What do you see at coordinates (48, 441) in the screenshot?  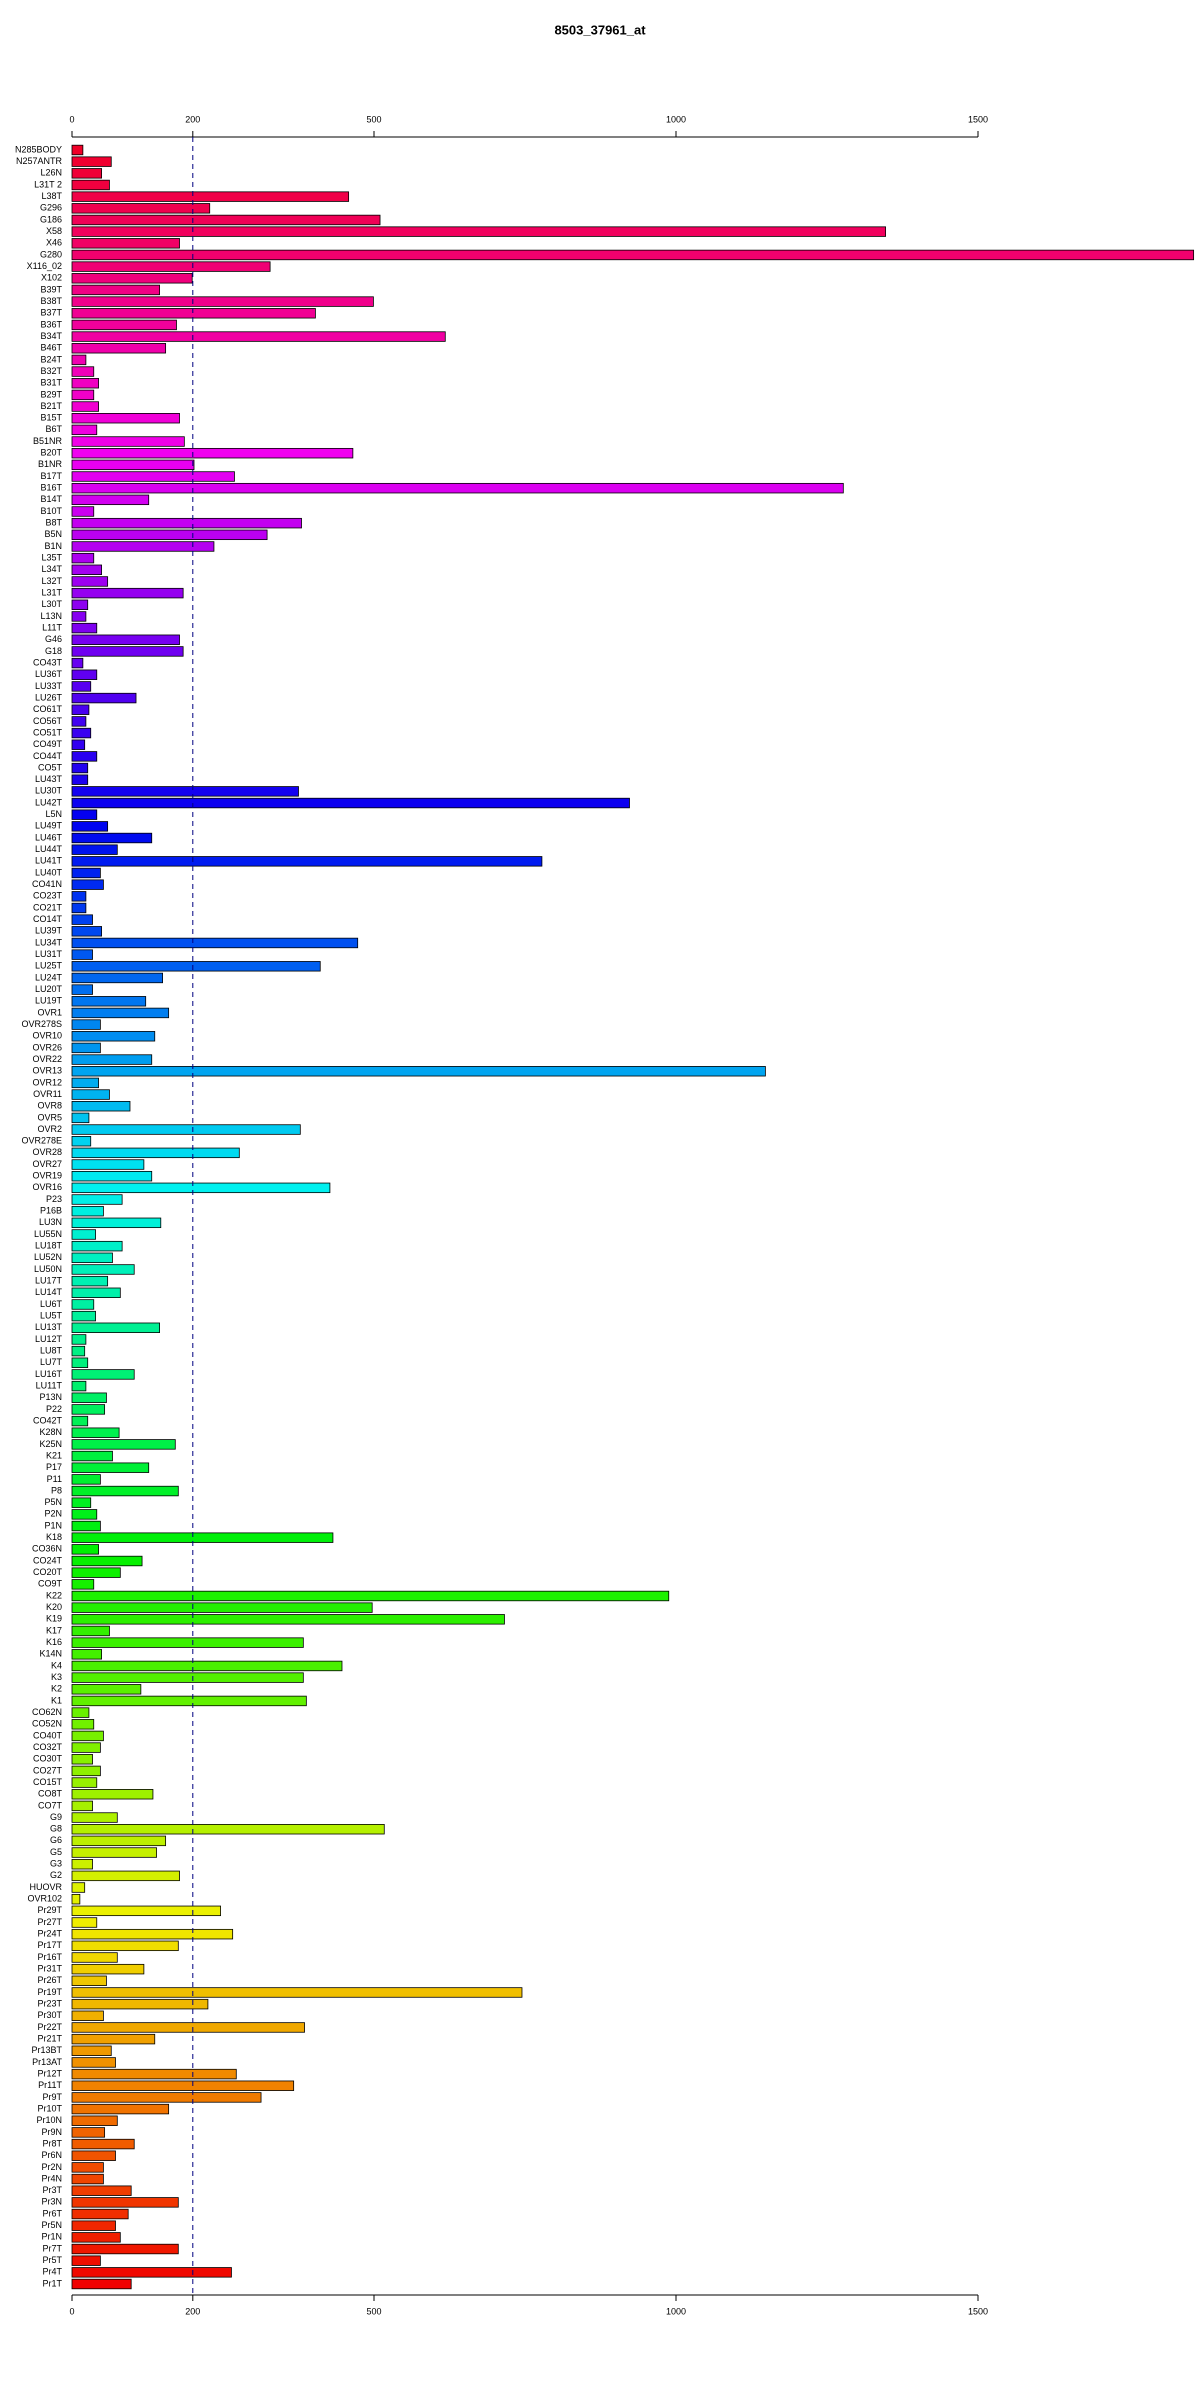 I see `y-tick-label: B51NR` at bounding box center [48, 441].